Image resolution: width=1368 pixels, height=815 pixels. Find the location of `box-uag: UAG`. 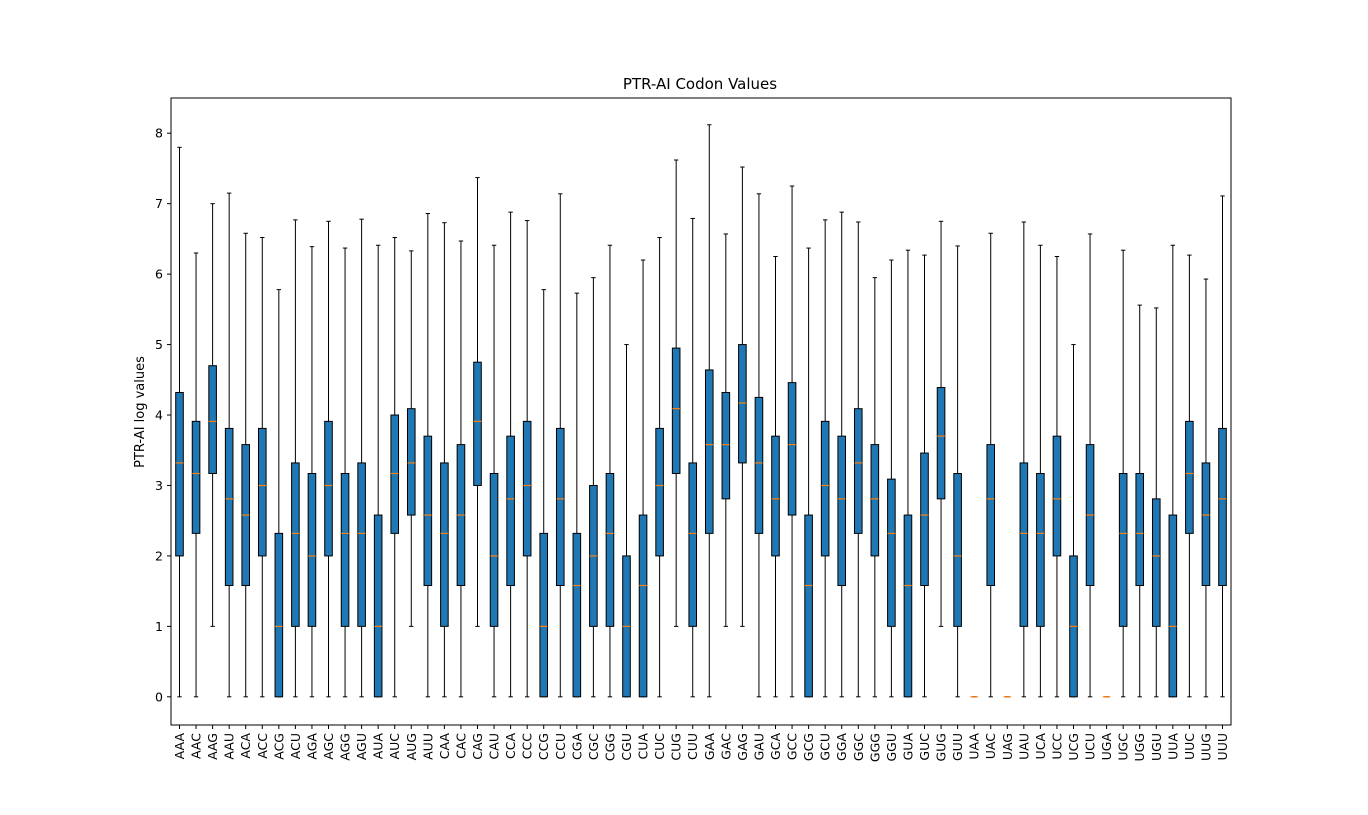

box-uag: UAG is located at coordinates (1007, 728).